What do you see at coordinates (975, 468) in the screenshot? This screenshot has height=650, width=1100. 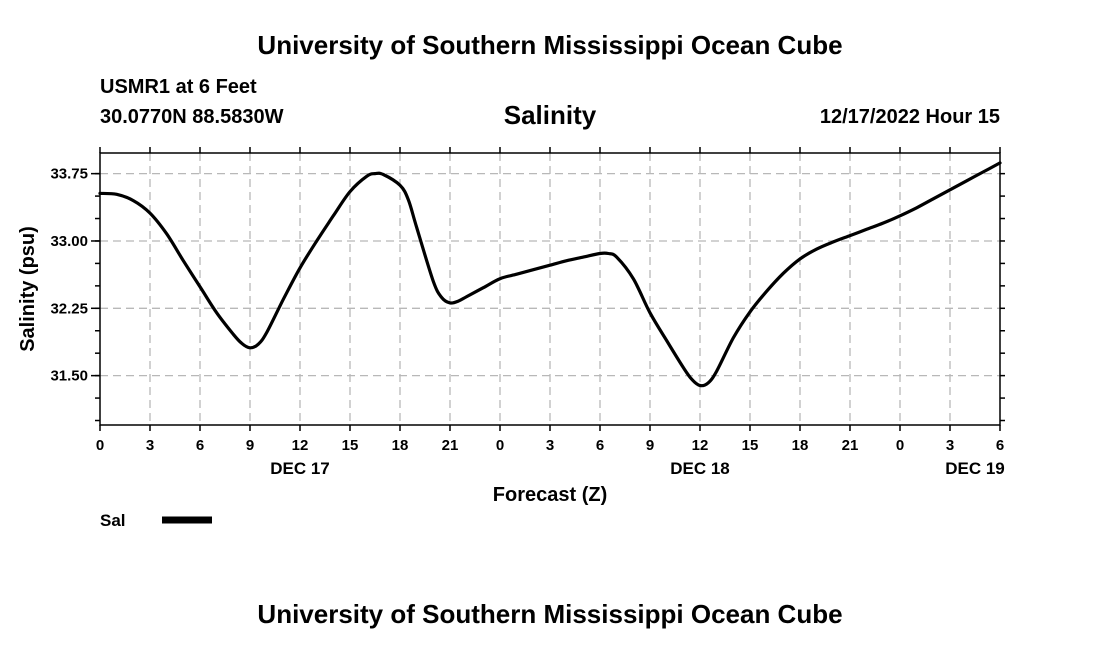 I see `date-label: DEC 19` at bounding box center [975, 468].